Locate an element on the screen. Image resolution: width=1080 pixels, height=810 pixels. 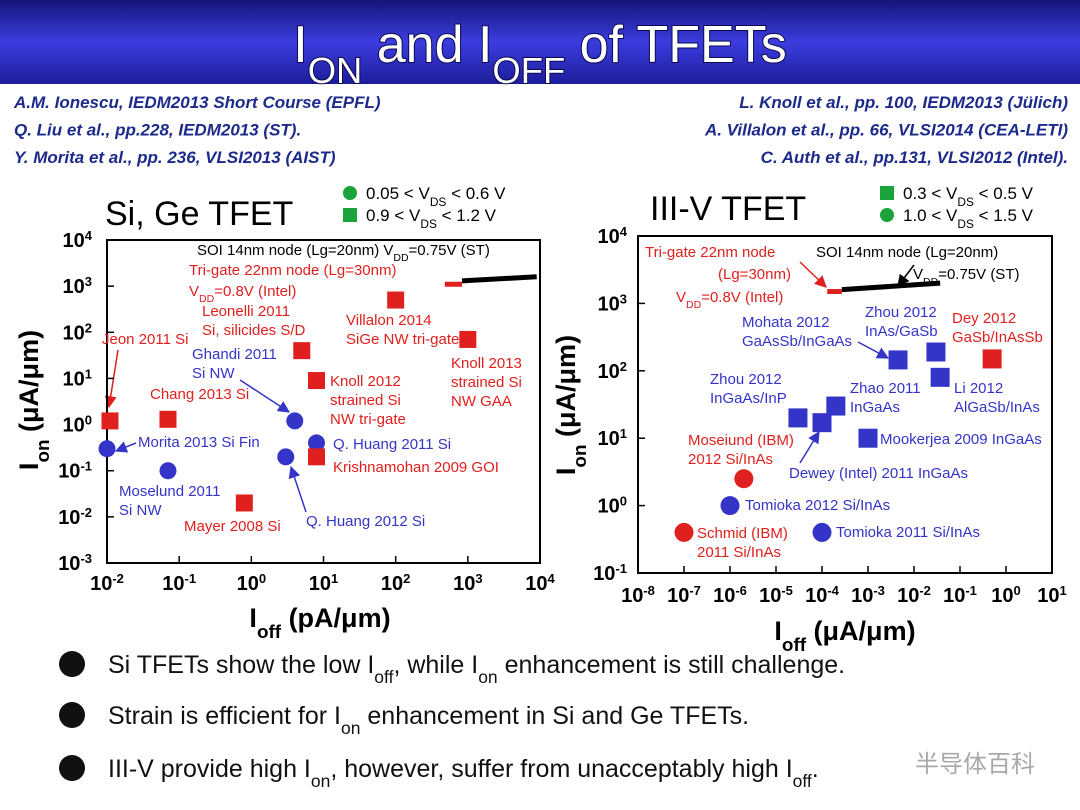
x-tick-label: 10¹ is located at coordinates (323, 583).